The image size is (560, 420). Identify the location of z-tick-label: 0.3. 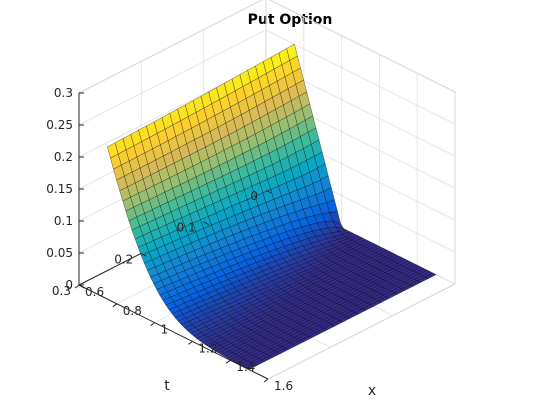
(63, 93).